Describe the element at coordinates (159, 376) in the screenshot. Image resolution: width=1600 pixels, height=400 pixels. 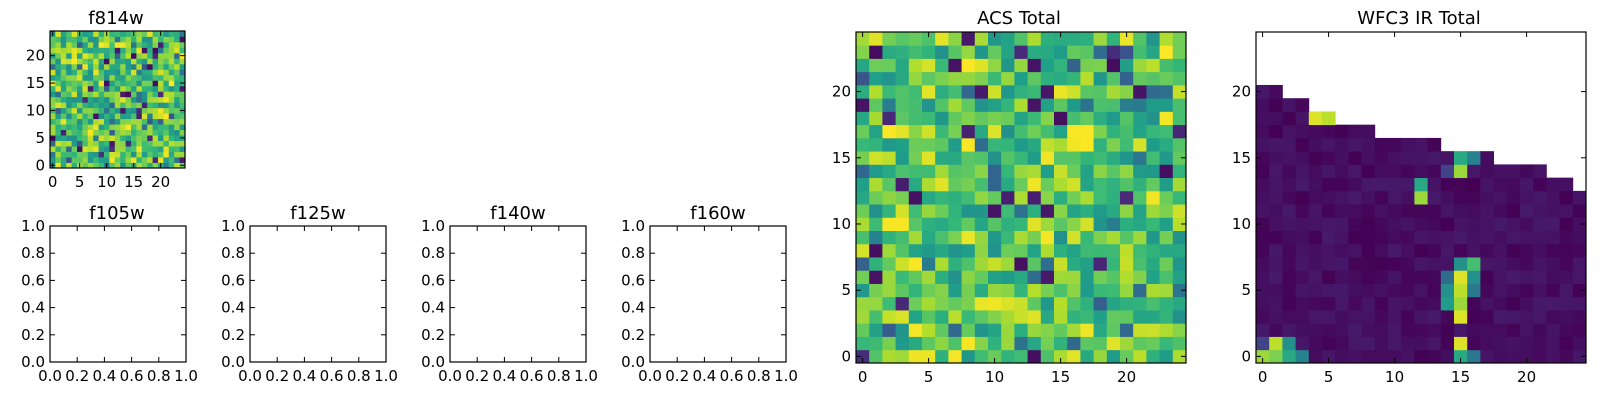
I see `x-tick-label: 0.8` at that location.